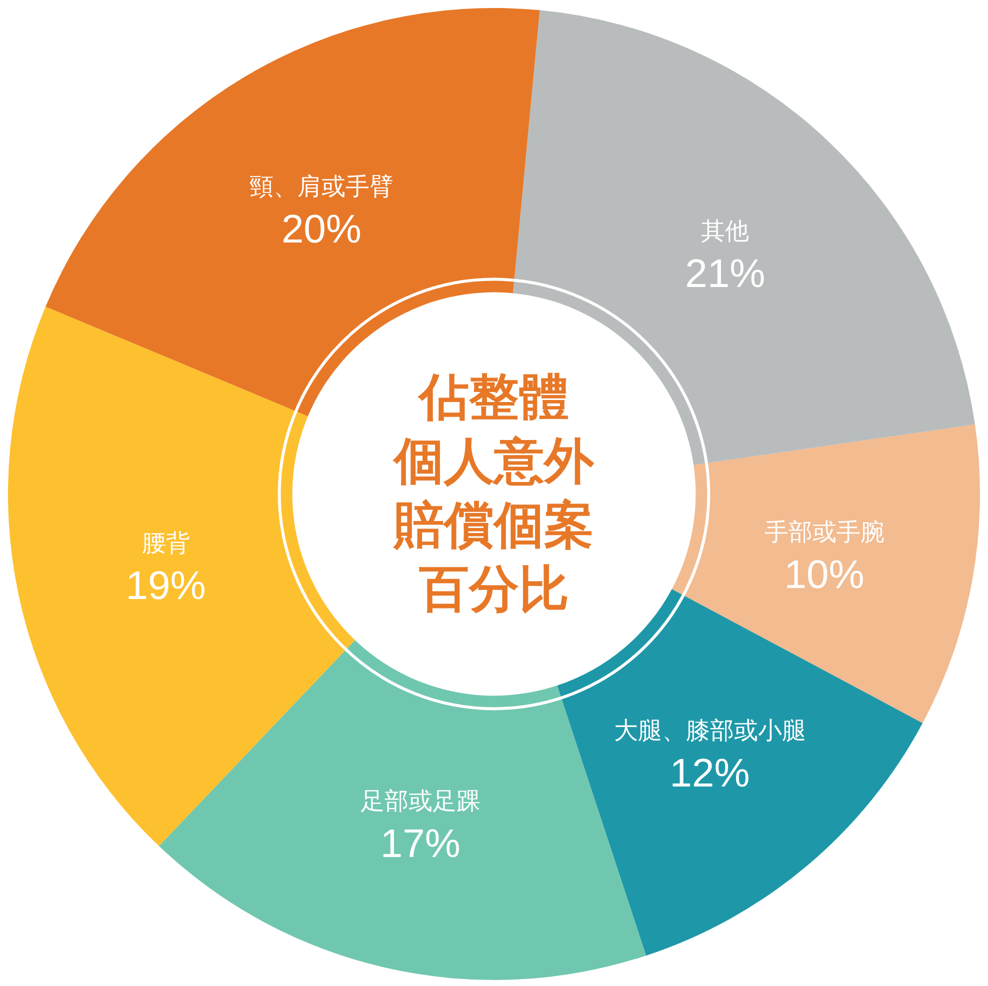 This screenshot has width=988, height=986. What do you see at coordinates (494, 493) in the screenshot?
I see `title: 佔整體個人意外賠償個案百分比` at bounding box center [494, 493].